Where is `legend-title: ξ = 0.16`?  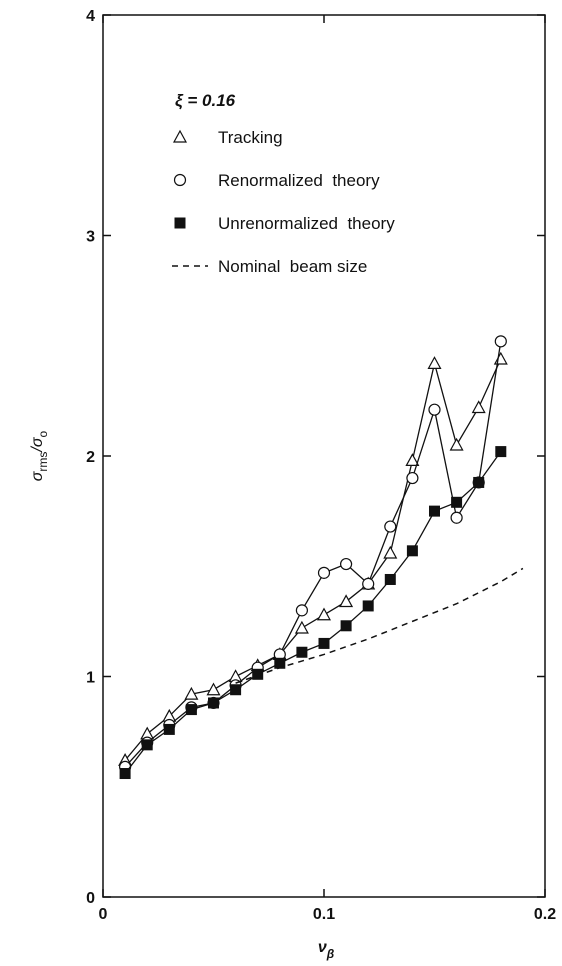
legend-title: ξ = 0.16 is located at coordinates (205, 100).